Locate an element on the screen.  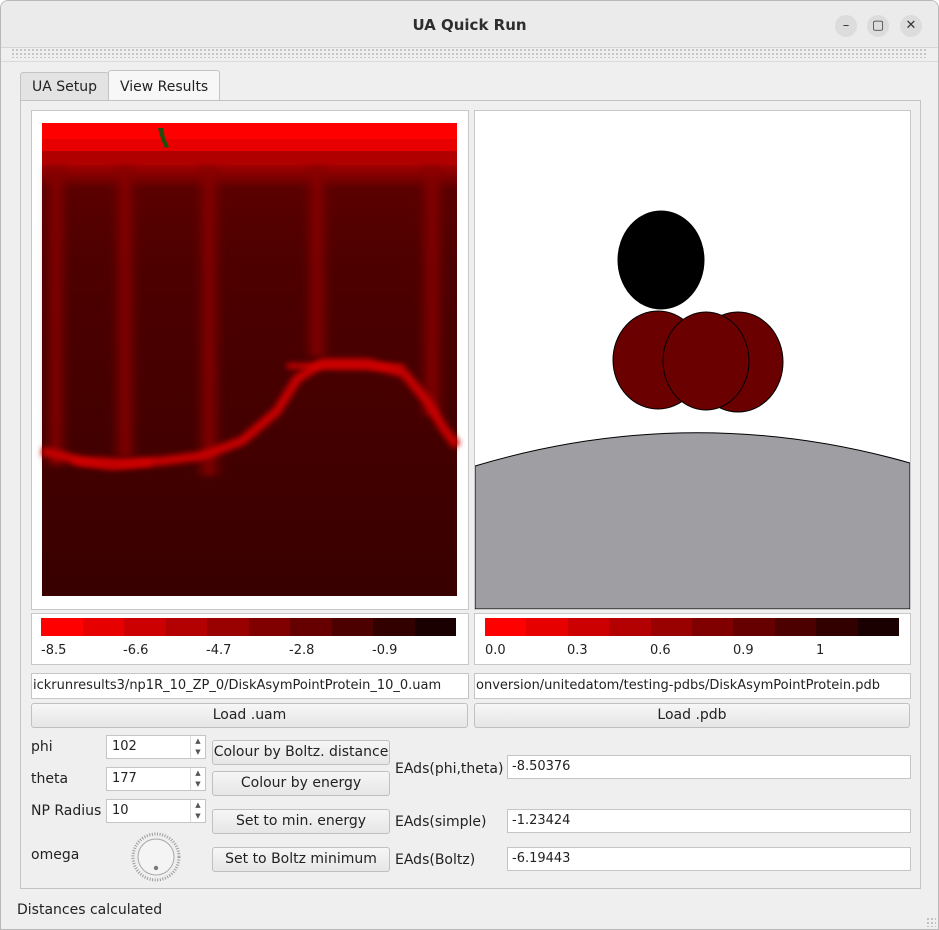
colorbar-tick: -0.9 is located at coordinates (385, 650).